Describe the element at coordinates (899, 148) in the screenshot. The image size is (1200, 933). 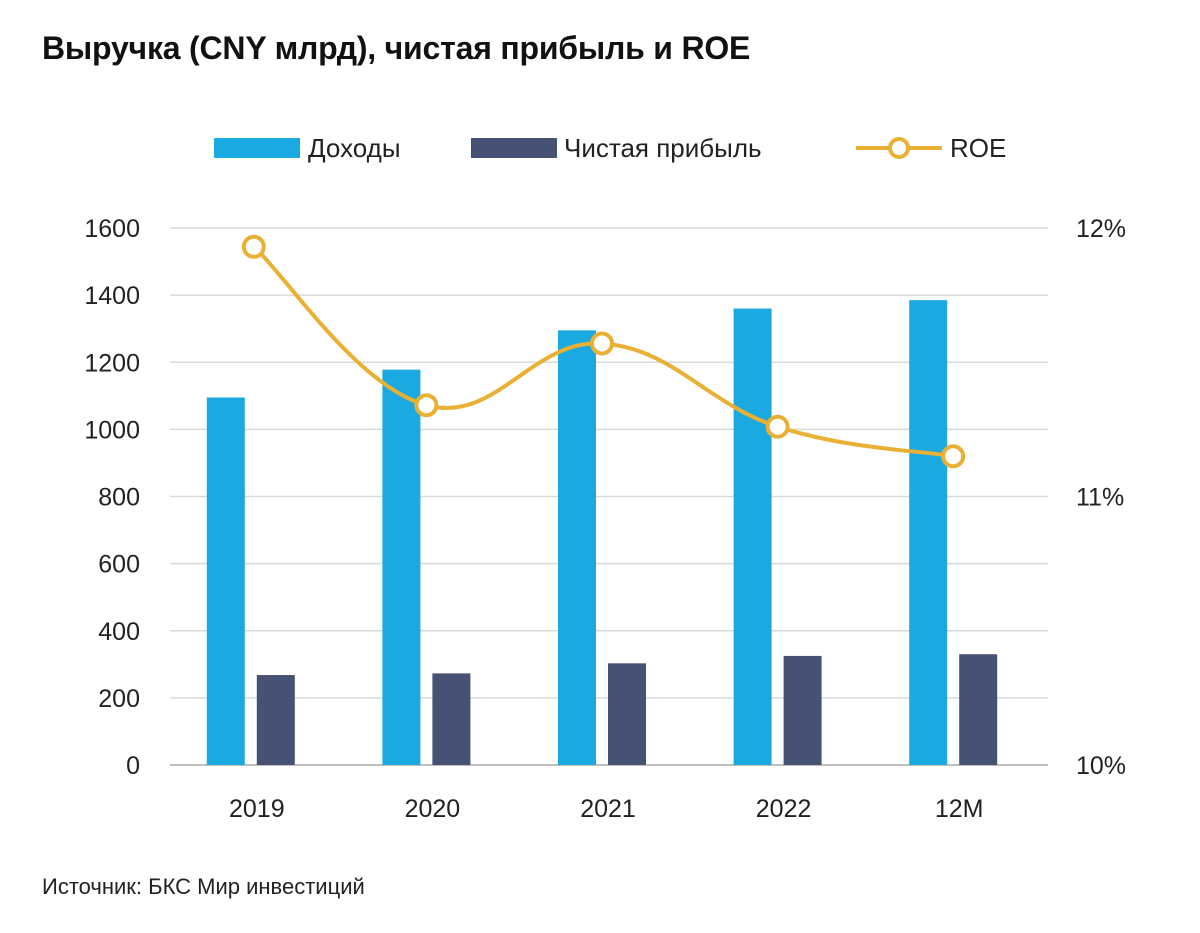
I see `legend-swatch-roe-marker` at that location.